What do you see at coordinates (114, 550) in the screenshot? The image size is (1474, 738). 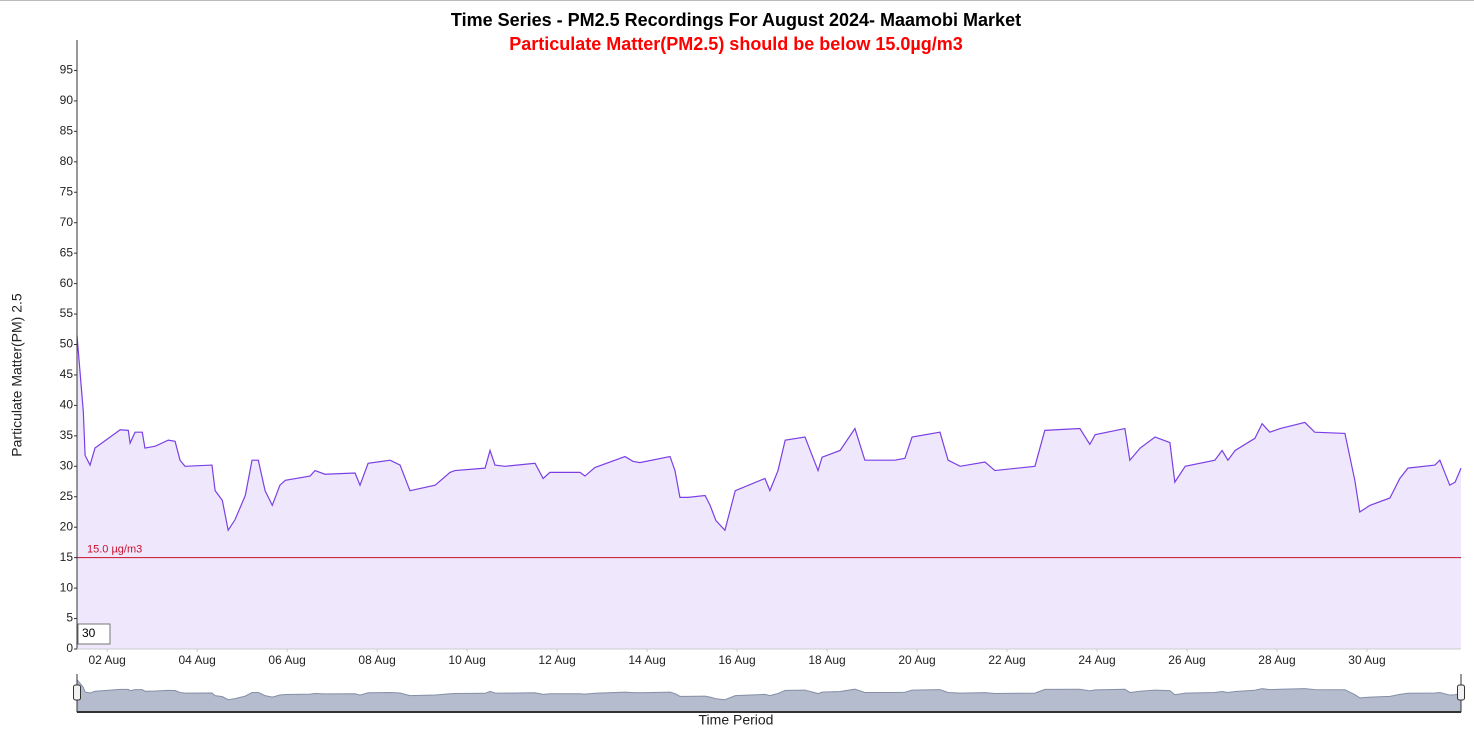 I see `threshold-label: 15.0 µg/m3` at bounding box center [114, 550].